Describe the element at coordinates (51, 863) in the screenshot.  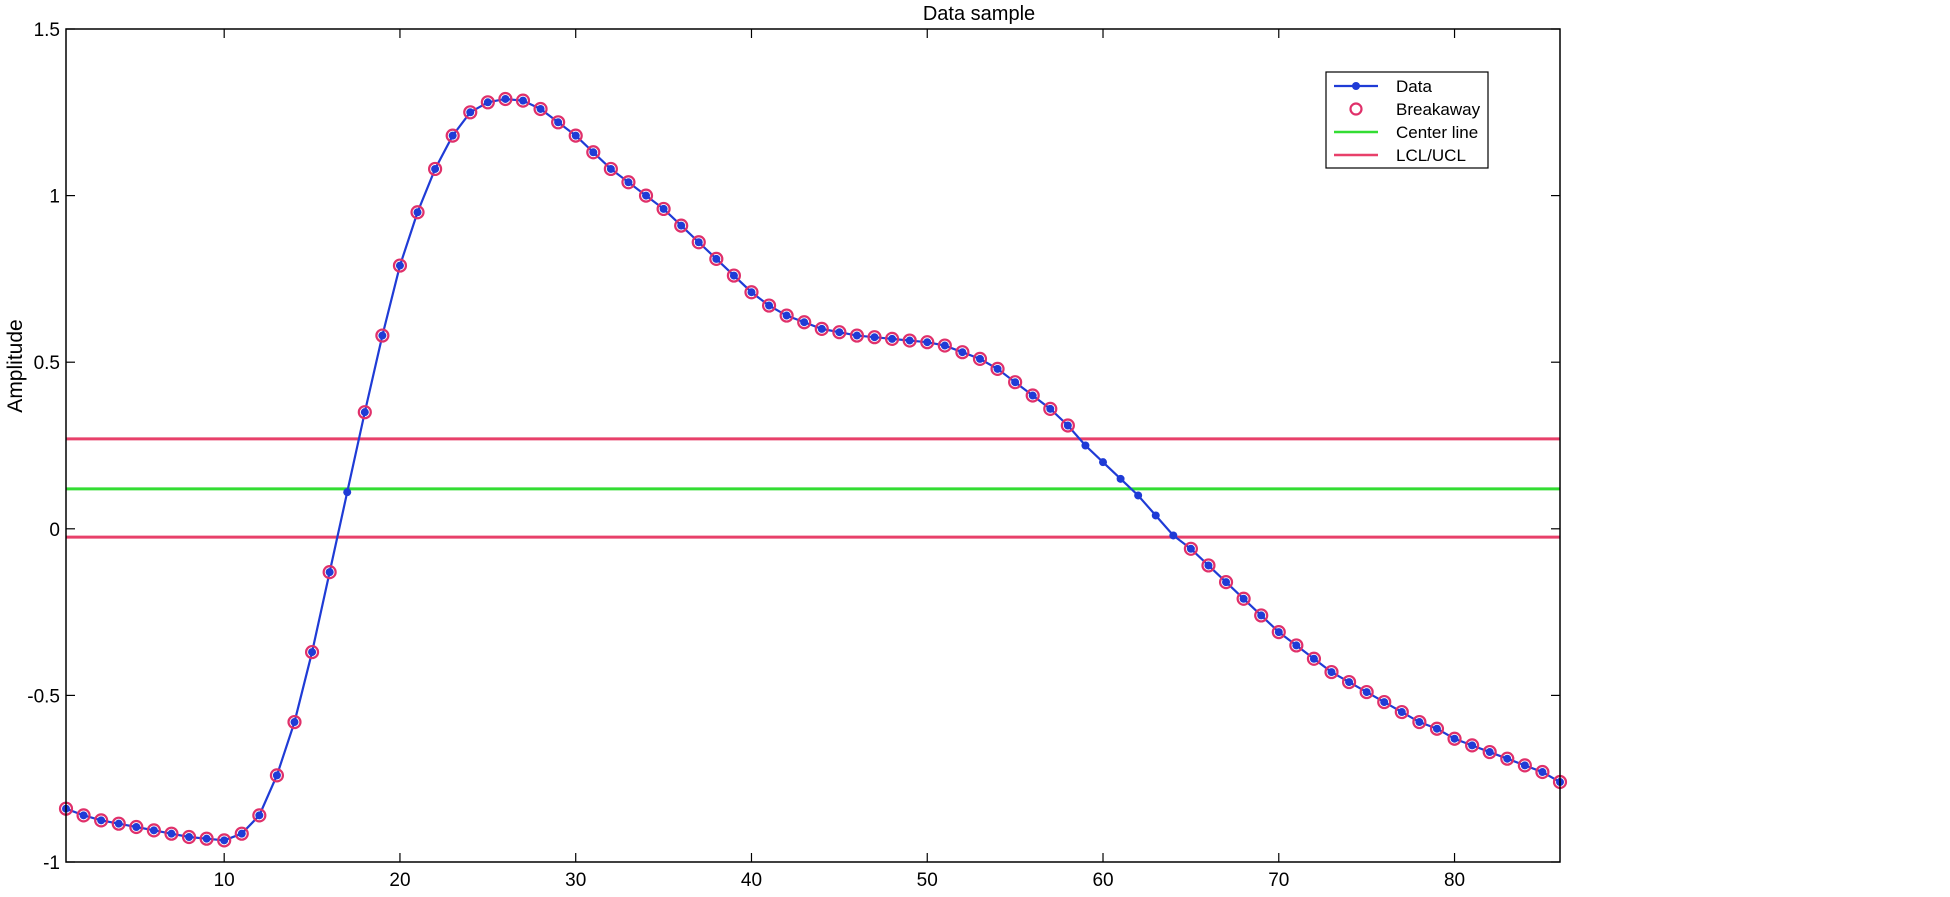
I see `y-tick-label: -1` at that location.